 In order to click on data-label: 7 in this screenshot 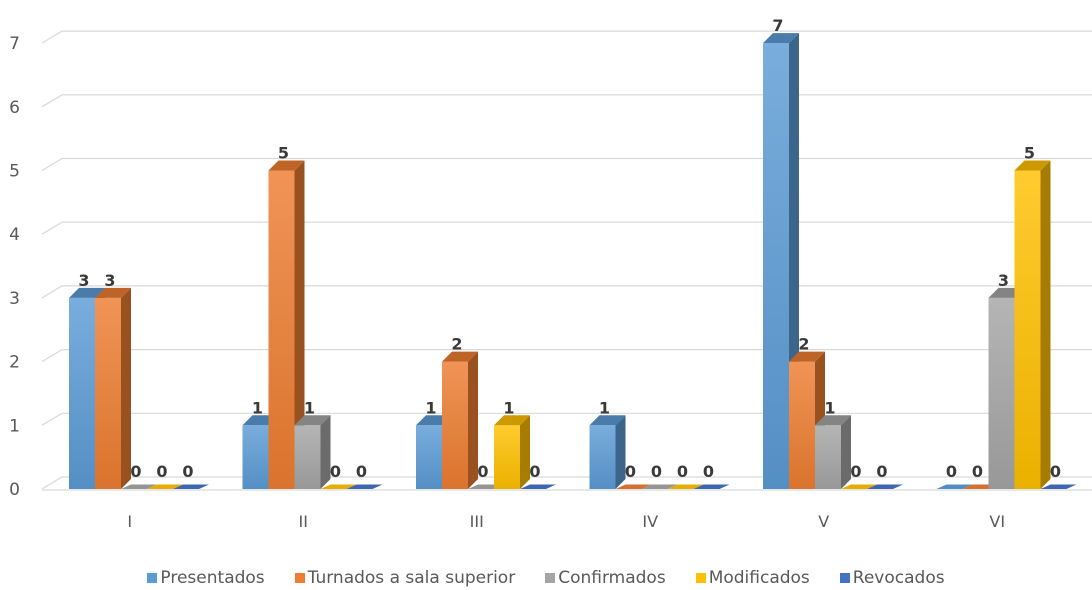, I will do `click(777, 25)`.